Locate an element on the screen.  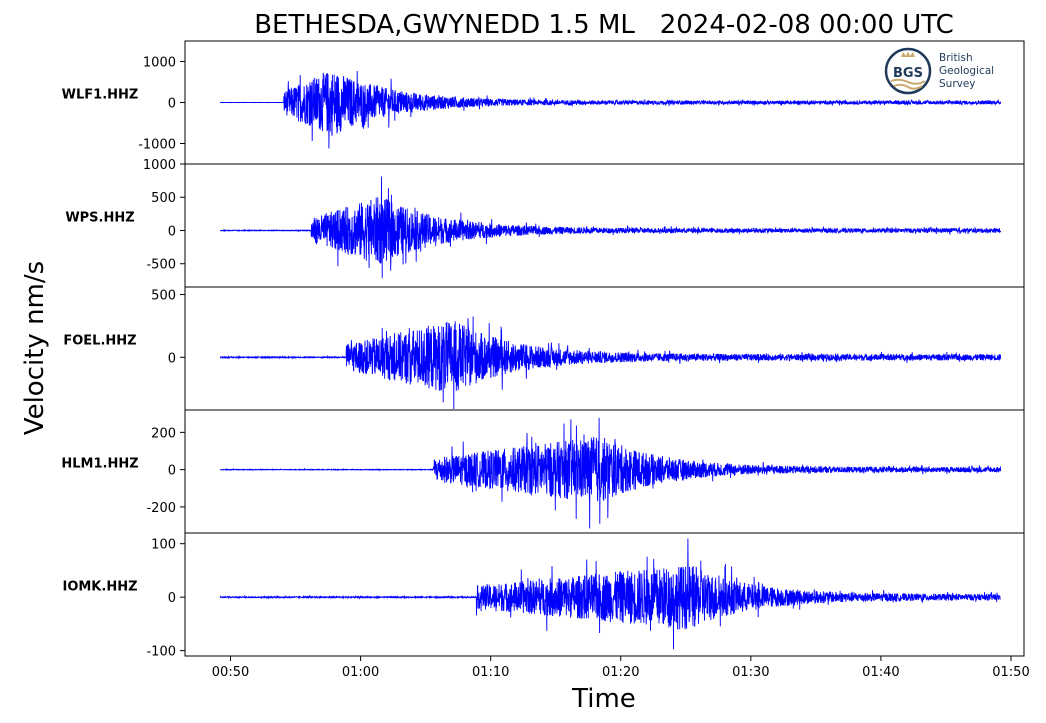
x-tick-label: 00:50 is located at coordinates (230, 672).